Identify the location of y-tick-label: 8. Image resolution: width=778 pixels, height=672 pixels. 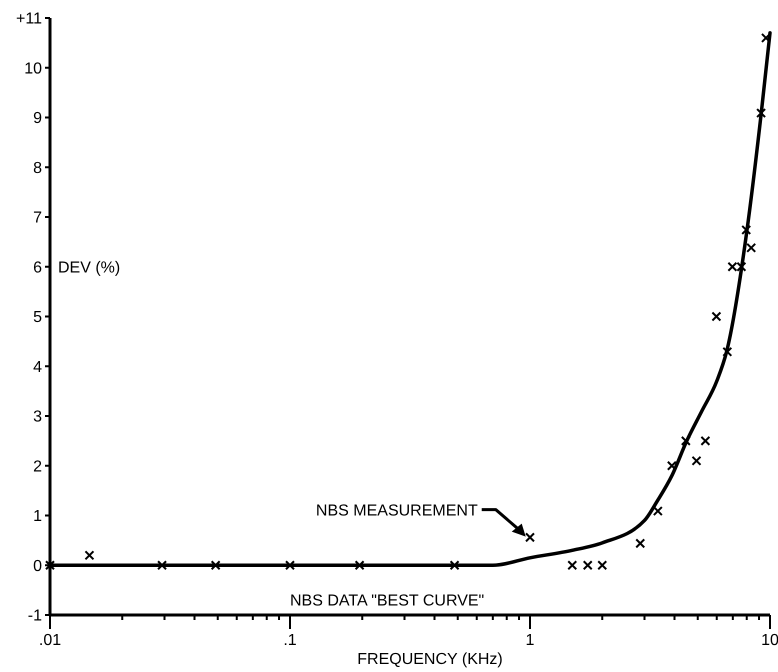
(37, 168).